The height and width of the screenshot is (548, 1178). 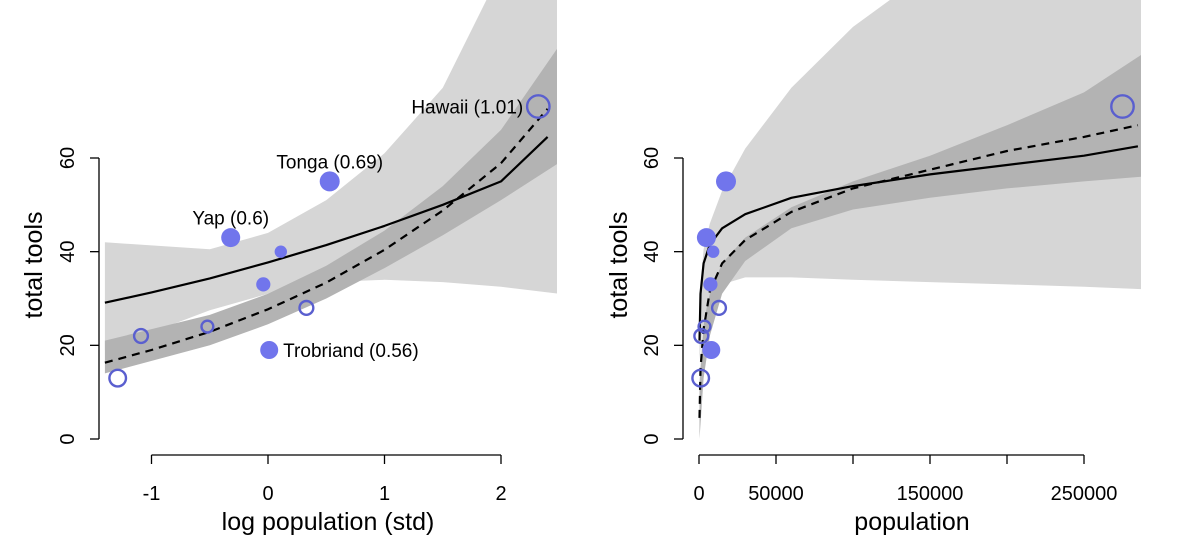 I want to click on x-tick-label: 150000, so click(x=930, y=494).